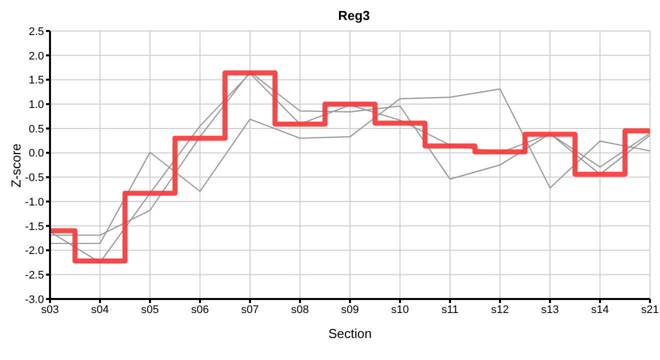 Image resolution: width=660 pixels, height=360 pixels. I want to click on y-tick-label: -2.0, so click(34, 251).